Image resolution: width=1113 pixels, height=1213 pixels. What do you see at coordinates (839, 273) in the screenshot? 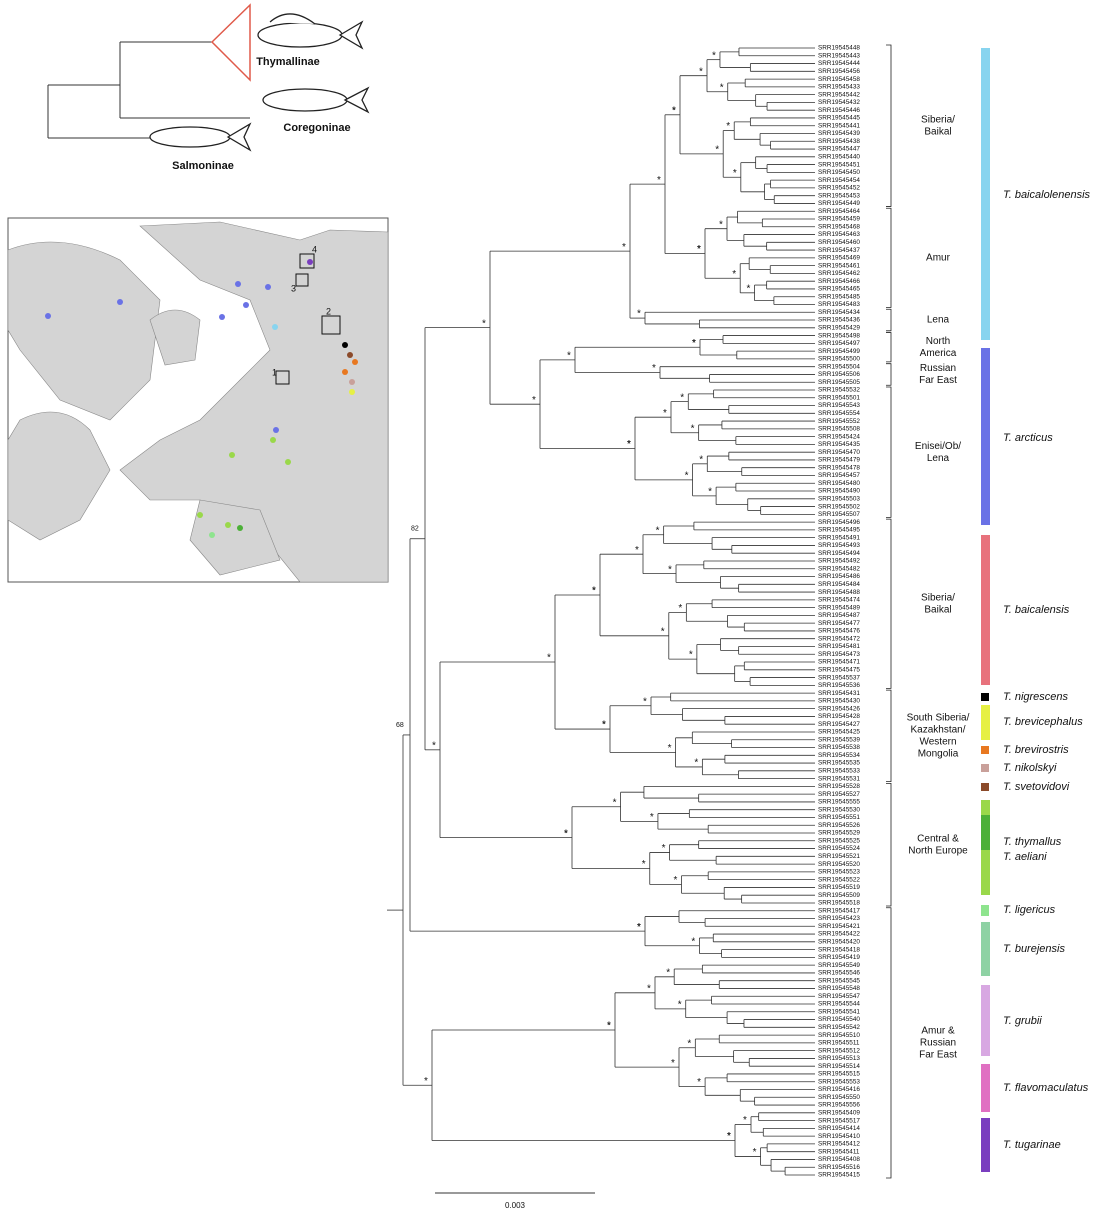
I see `leaf-label: SRR19545462` at bounding box center [839, 273].